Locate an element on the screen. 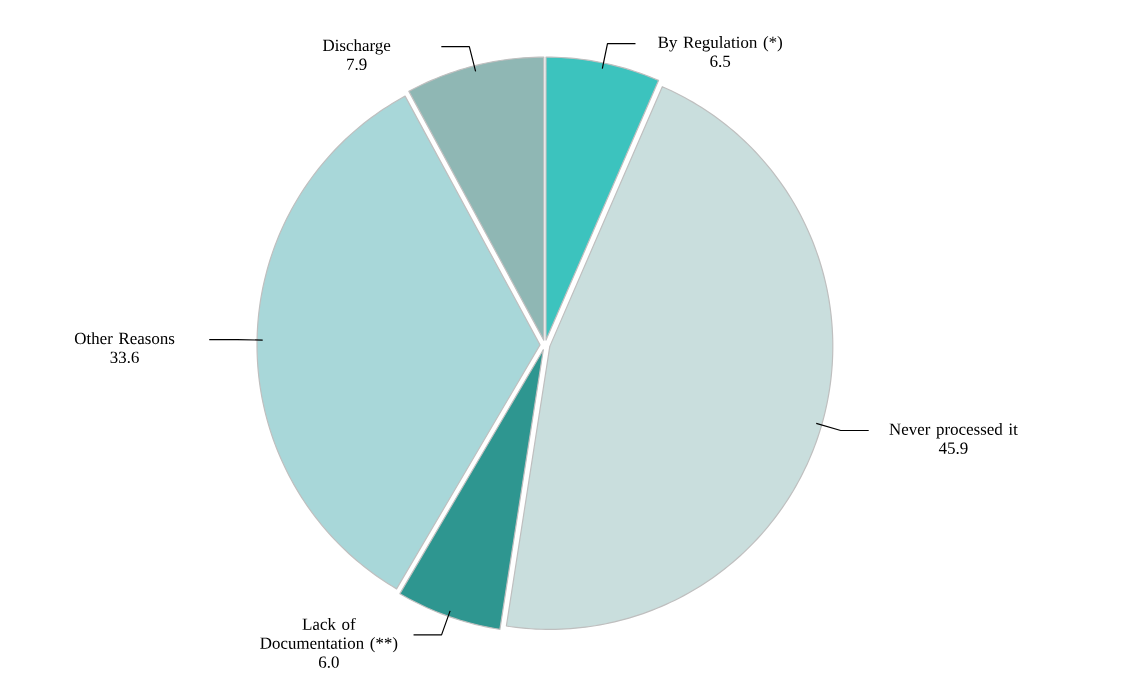  slice-label: Never processed it is located at coordinates (953, 431).